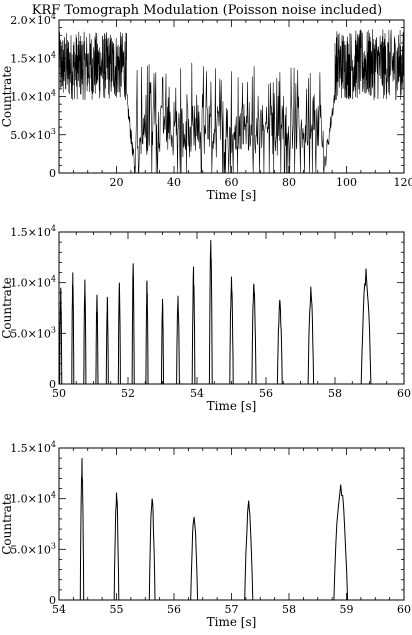  Describe the element at coordinates (403, 182) in the screenshot. I see `x-tick-label: 120` at that location.